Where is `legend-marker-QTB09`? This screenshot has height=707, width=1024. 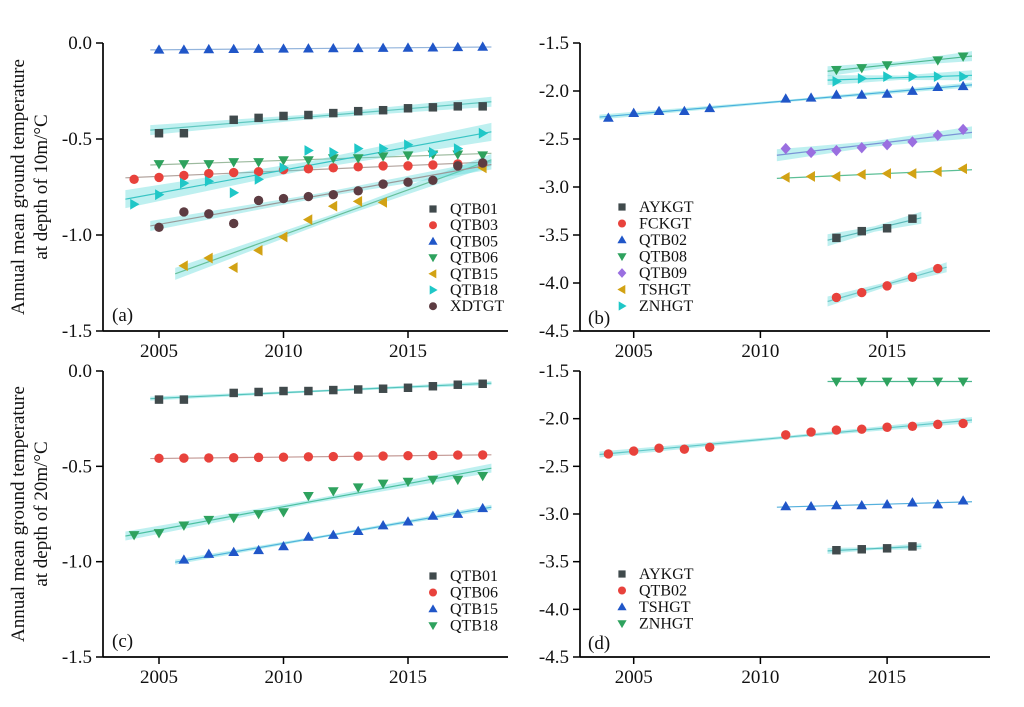 legend-marker-QTB09 is located at coordinates (622, 273).